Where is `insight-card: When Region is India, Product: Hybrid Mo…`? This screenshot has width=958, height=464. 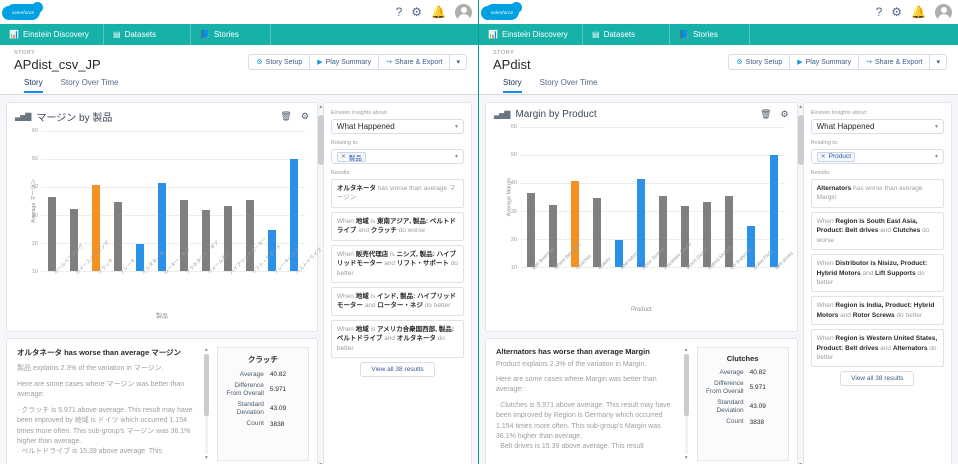 insight-card: When Region is India, Product: Hybrid Mo… is located at coordinates (877, 311).